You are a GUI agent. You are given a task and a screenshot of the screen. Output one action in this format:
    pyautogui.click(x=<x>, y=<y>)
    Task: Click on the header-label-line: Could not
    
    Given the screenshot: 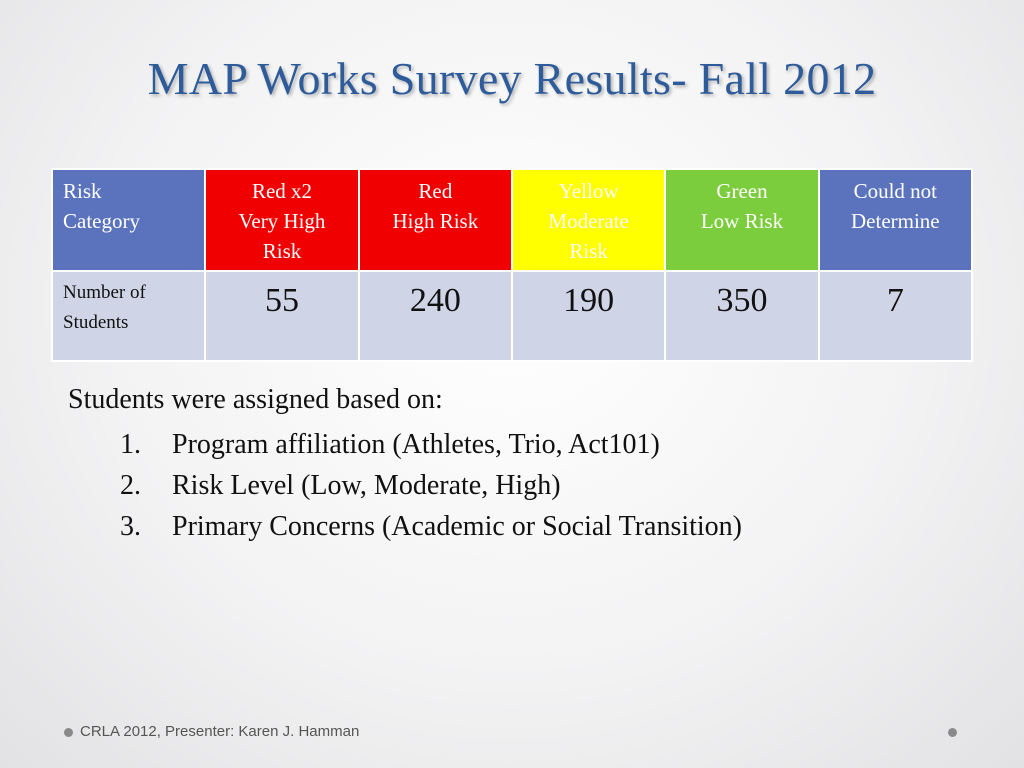 What is the action you would take?
    pyautogui.click(x=895, y=191)
    